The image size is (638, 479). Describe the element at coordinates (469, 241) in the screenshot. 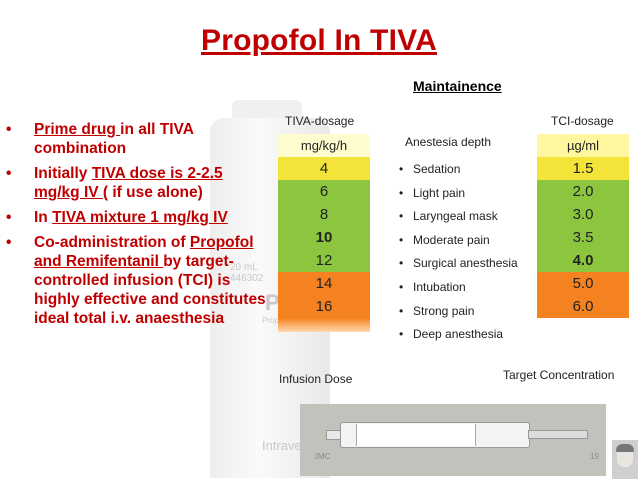

I see `depth-item: Moderate pain` at that location.